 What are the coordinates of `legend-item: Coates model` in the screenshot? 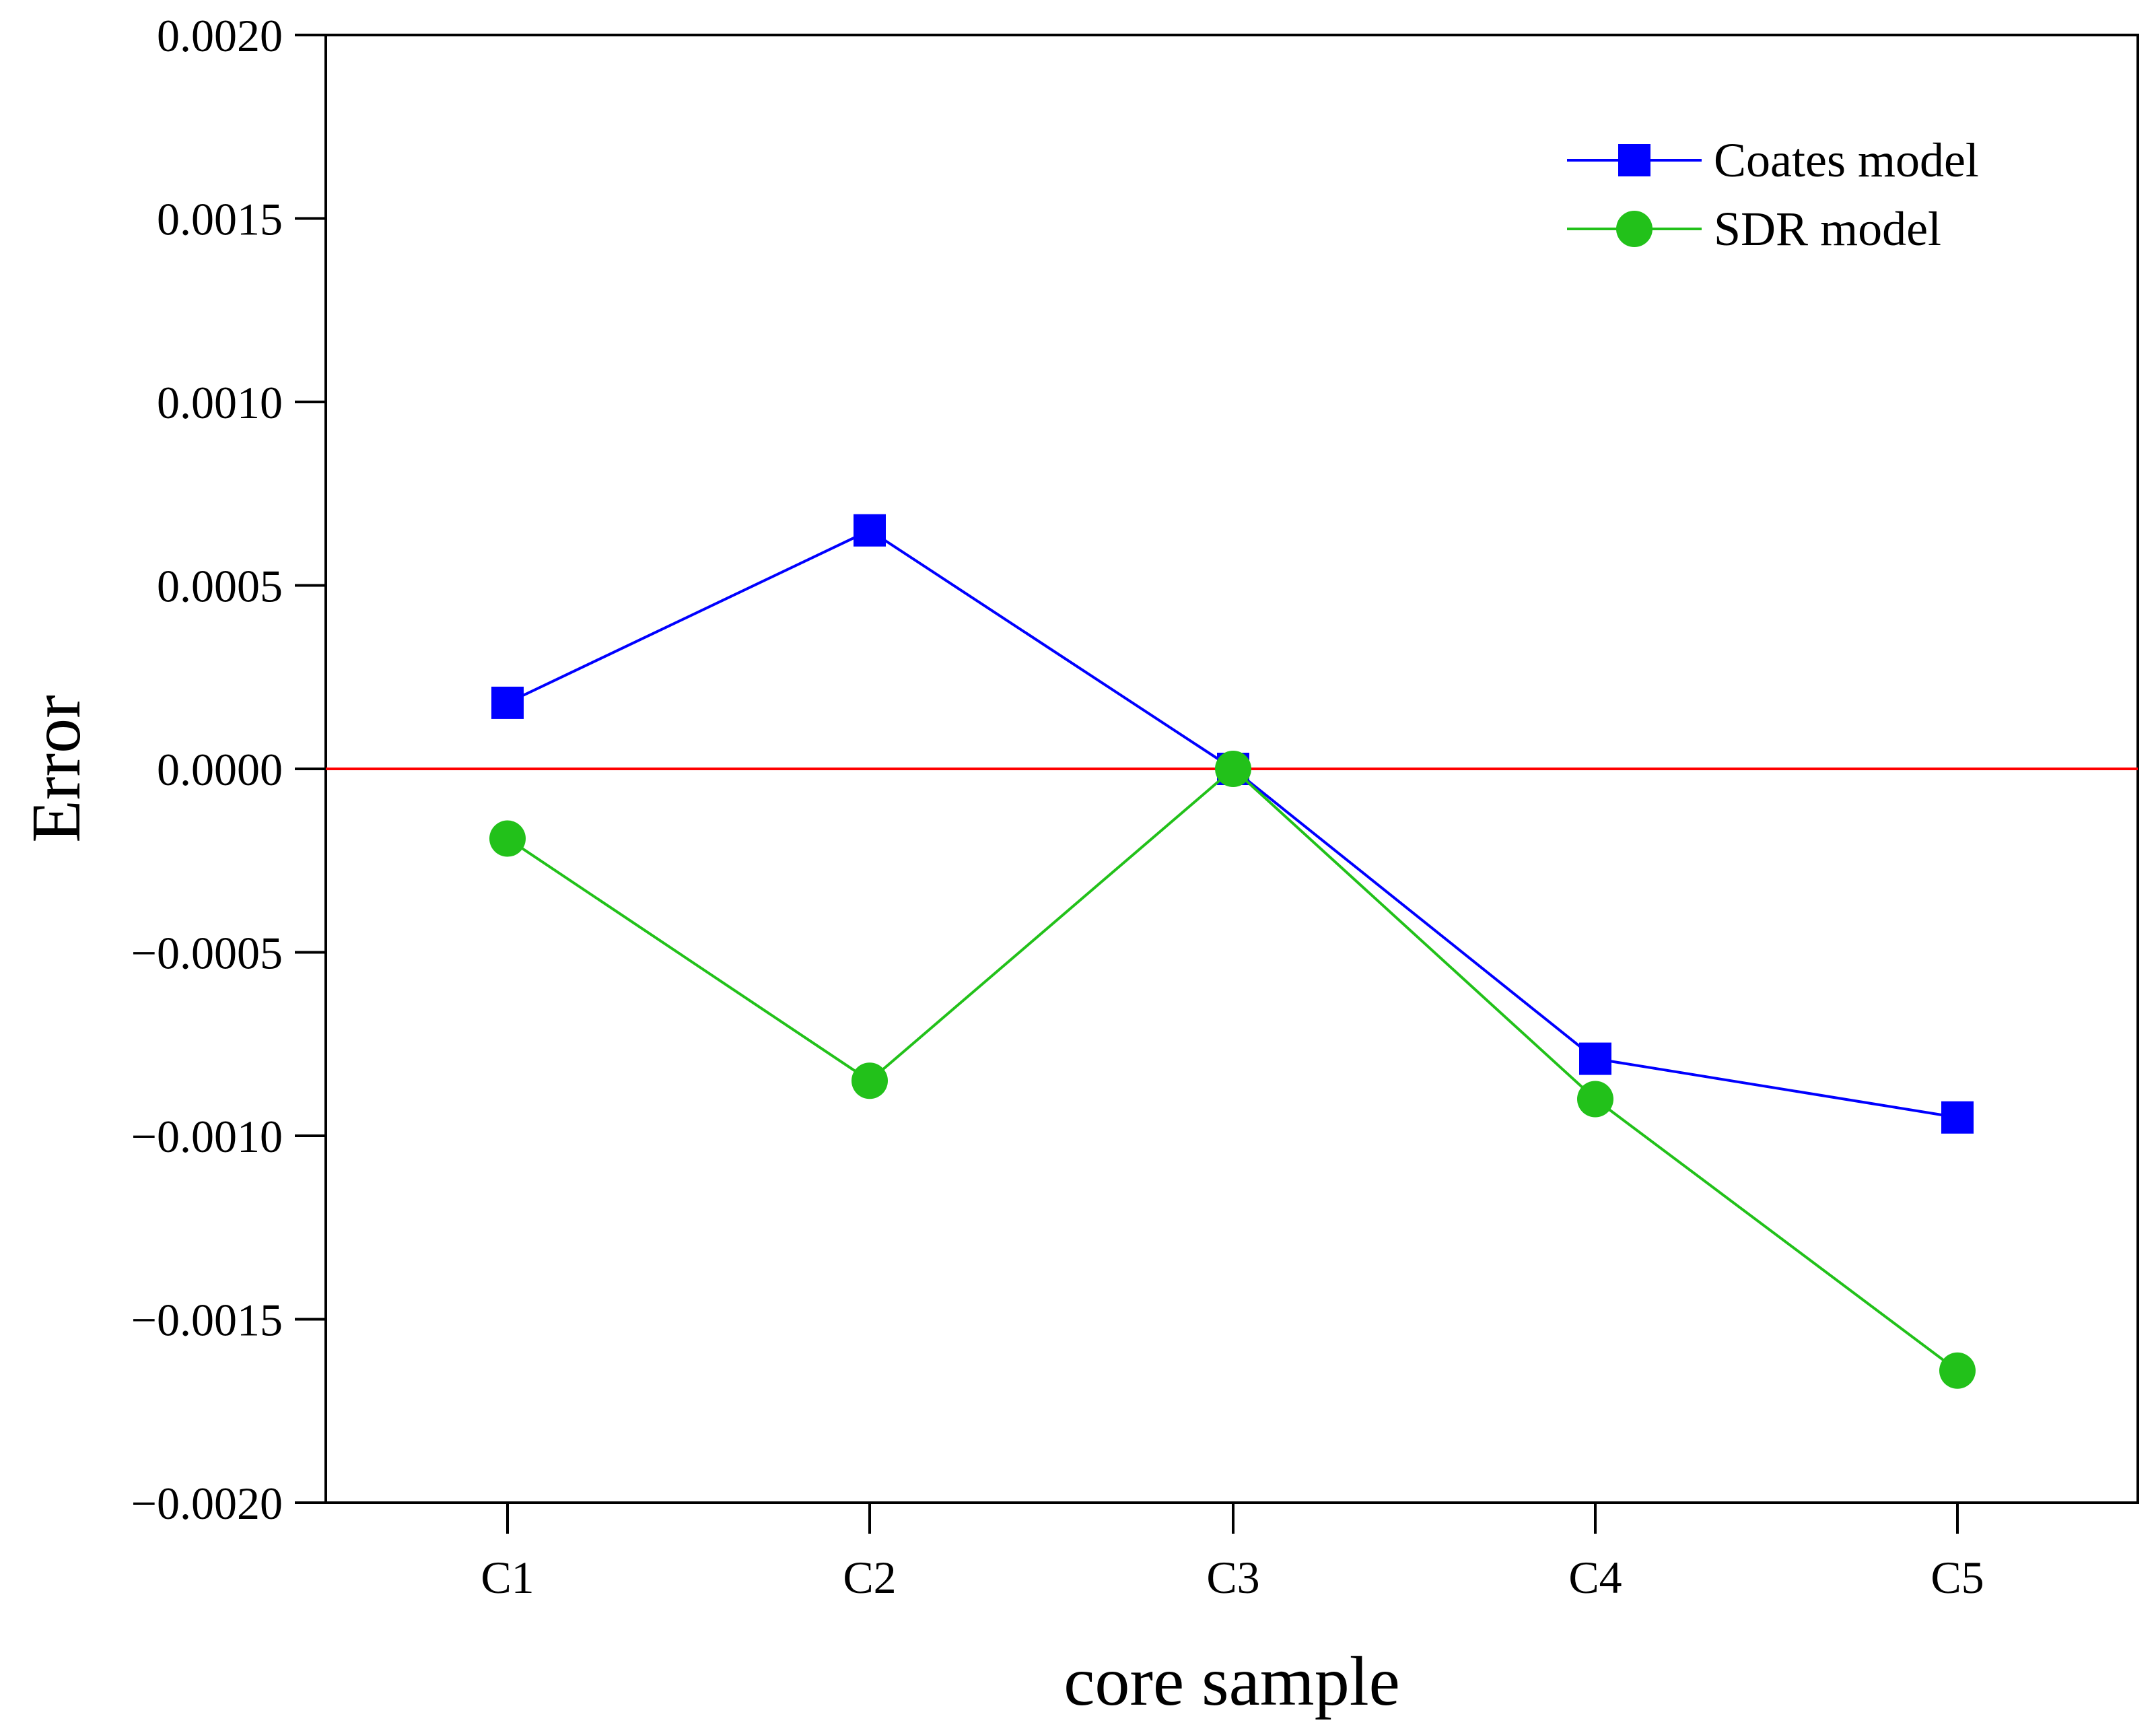 It's located at (1773, 160).